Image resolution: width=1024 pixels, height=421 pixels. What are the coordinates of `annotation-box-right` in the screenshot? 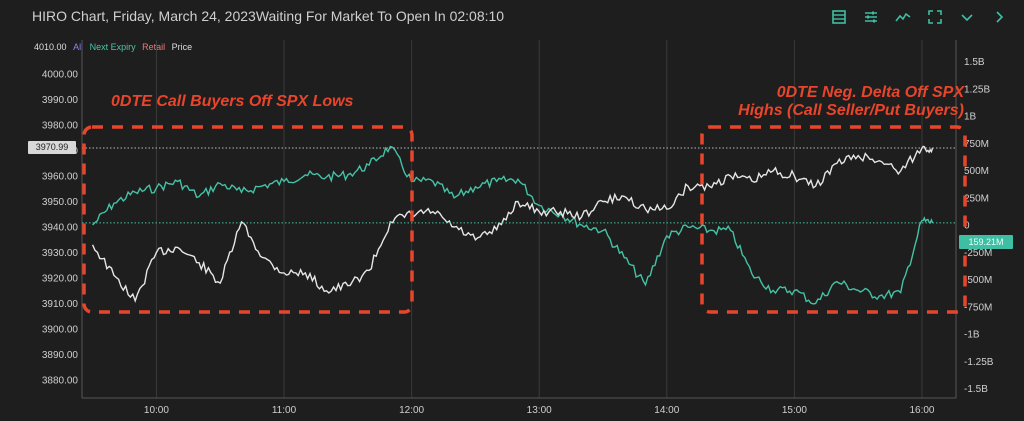 It's located at (833, 219).